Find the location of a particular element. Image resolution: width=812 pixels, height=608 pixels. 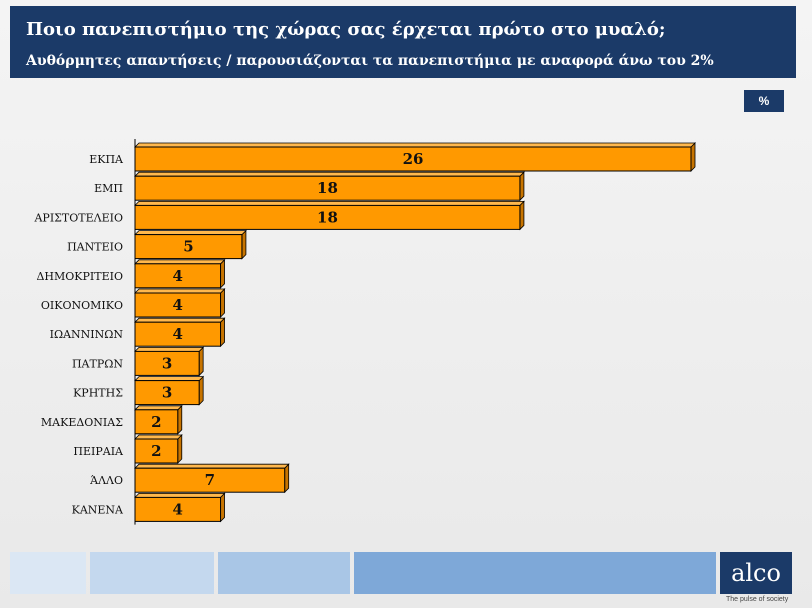

data-label-9: 2 is located at coordinates (156, 422).